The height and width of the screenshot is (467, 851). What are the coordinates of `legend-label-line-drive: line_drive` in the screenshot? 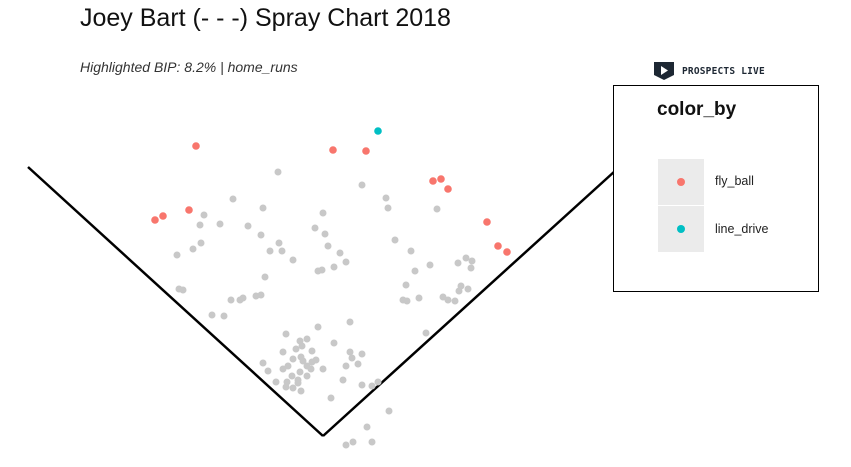 It's located at (742, 229).